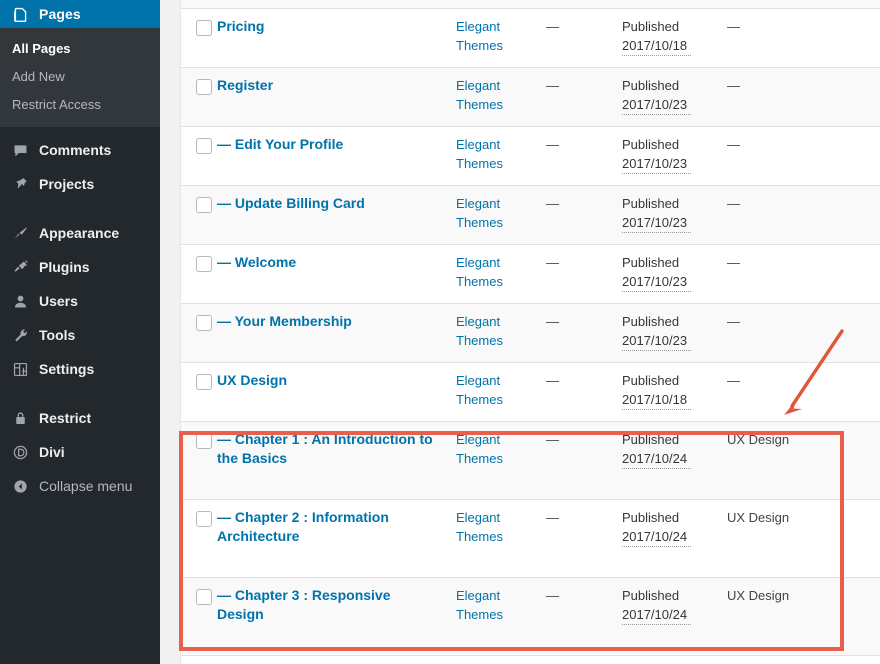 This screenshot has height=664, width=880. I want to click on row-date-value: 2017/10/18, so click(656, 46).